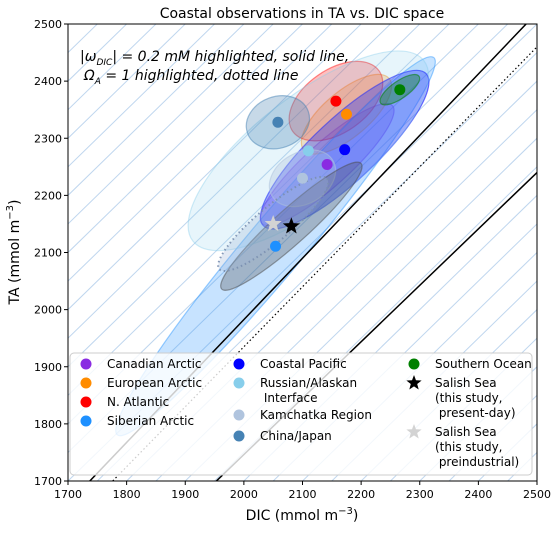 The width and height of the screenshot is (559, 536). Describe the element at coordinates (48, 481) in the screenshot. I see `y-tick-label: 1700` at that location.